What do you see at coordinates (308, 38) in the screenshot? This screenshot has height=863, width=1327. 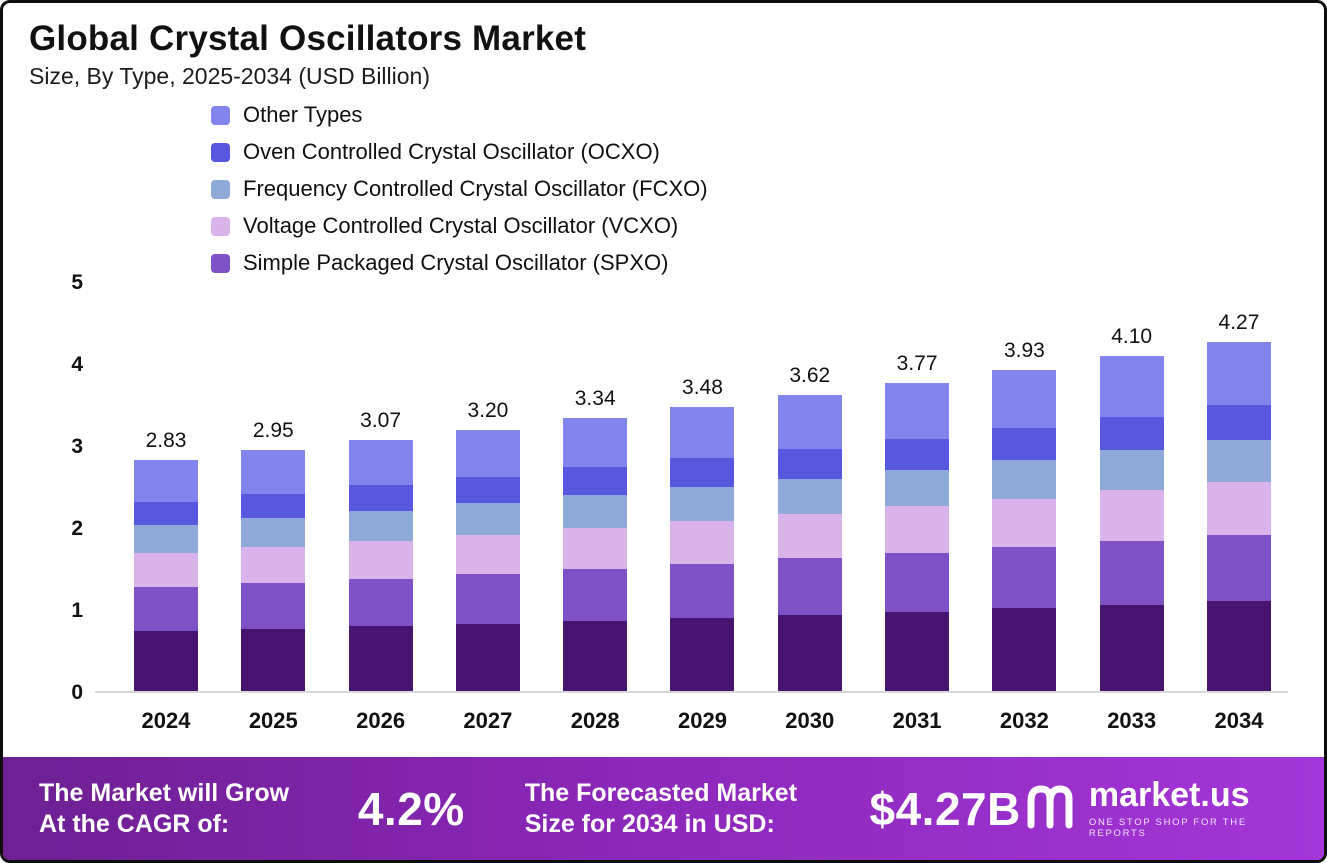 I see `chart-title: Global Crystal Oscillators Market` at bounding box center [308, 38].